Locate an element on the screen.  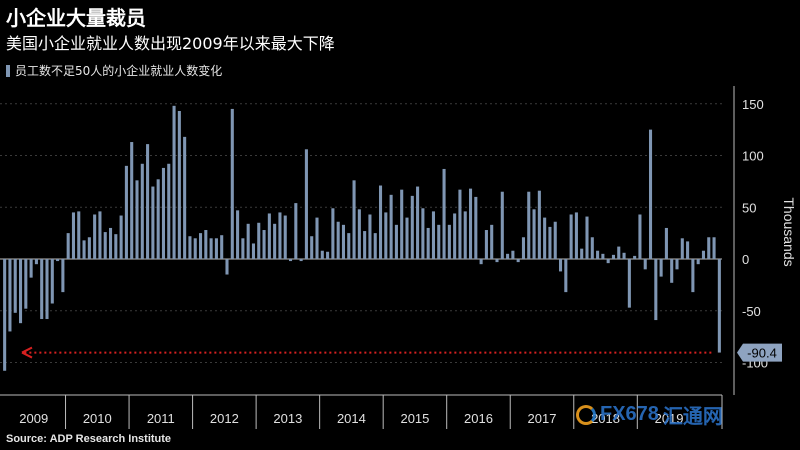
y-tick-label: -50 is located at coordinates (751, 311).